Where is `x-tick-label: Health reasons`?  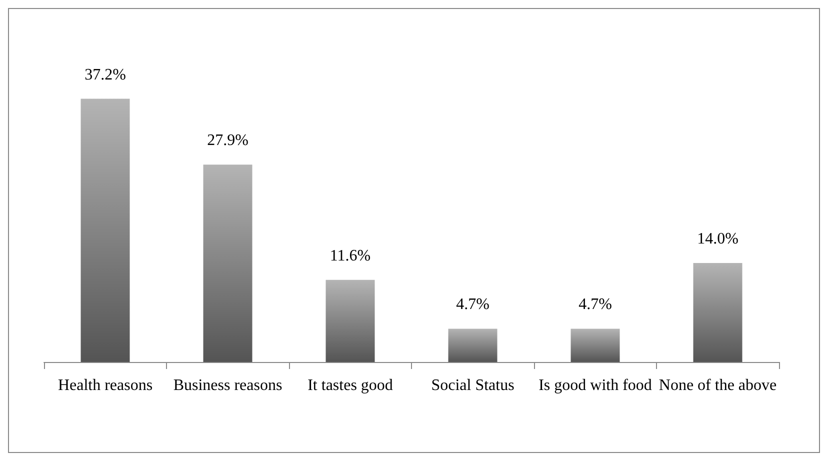
x-tick-label: Health reasons is located at coordinates (105, 385).